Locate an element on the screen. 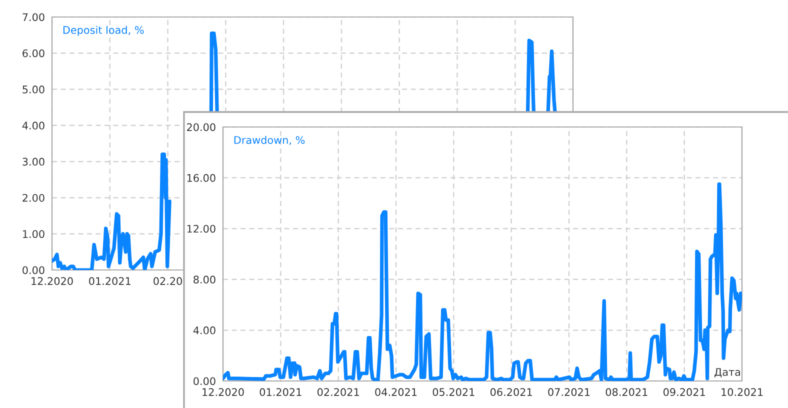 This screenshot has height=408, width=788. text: Deposit load, % is located at coordinates (103, 31).